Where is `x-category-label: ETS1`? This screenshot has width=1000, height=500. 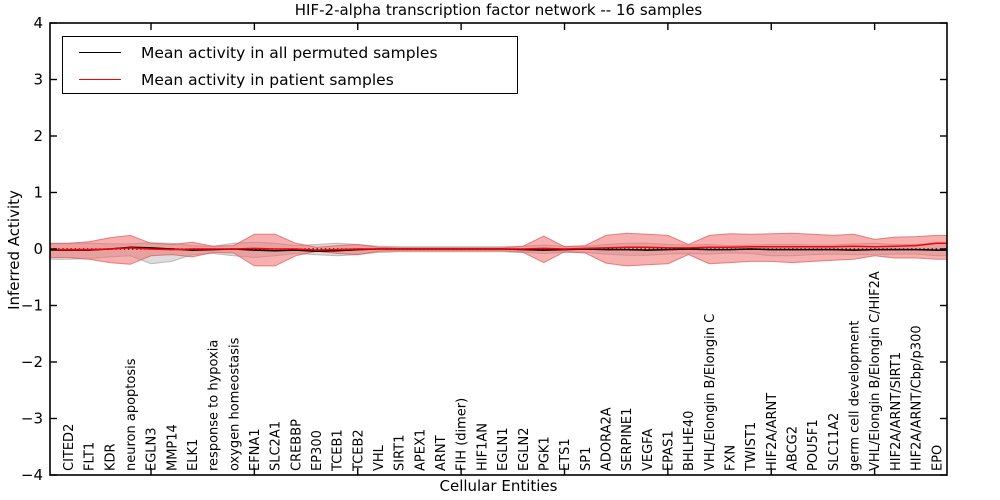 x-category-label: ETS1 is located at coordinates (565, 454).